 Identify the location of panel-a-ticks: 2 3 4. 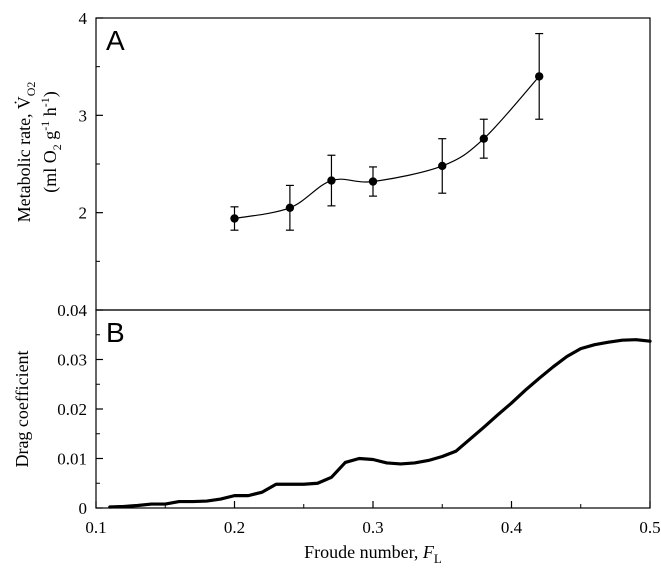
(91, 135).